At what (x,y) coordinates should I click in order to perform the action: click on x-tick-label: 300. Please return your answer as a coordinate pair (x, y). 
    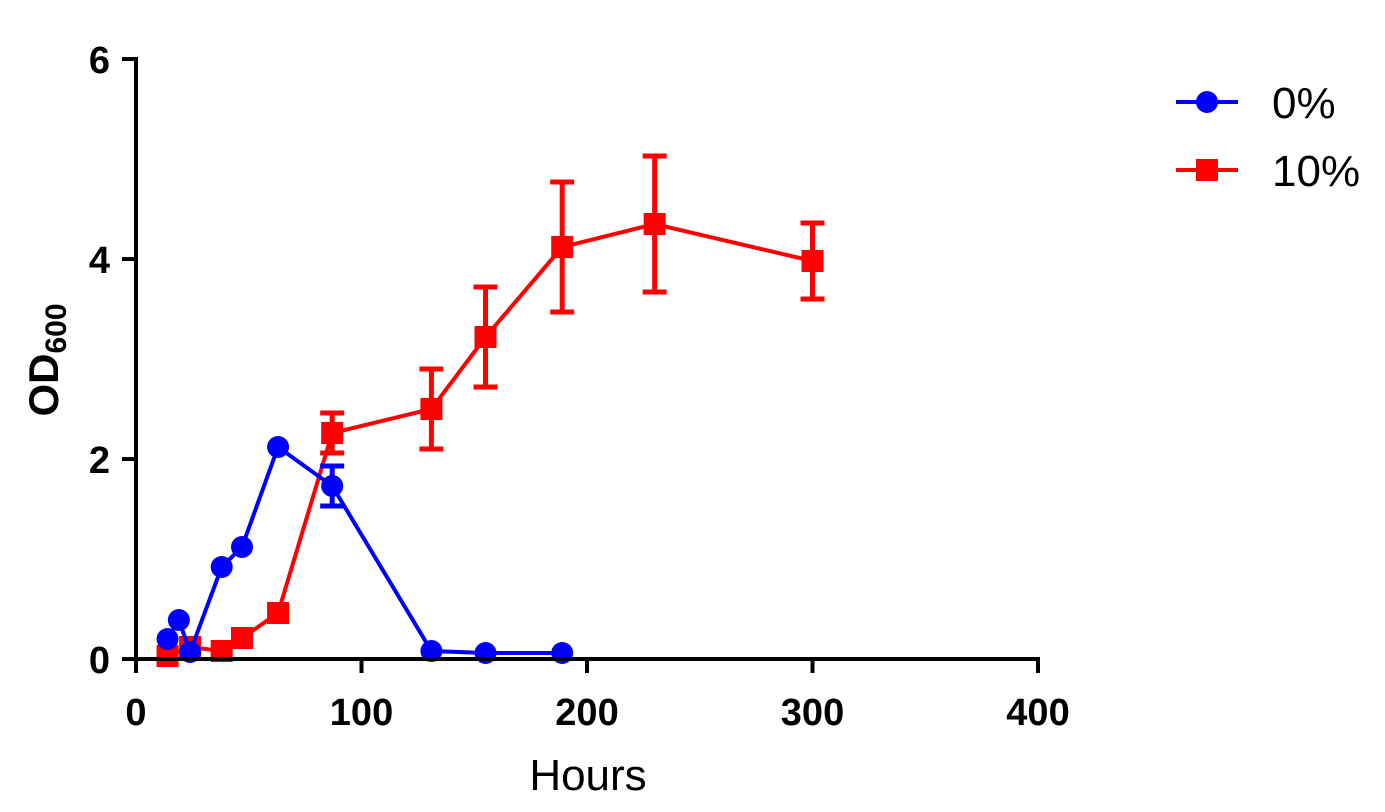
    Looking at the image, I should click on (812, 713).